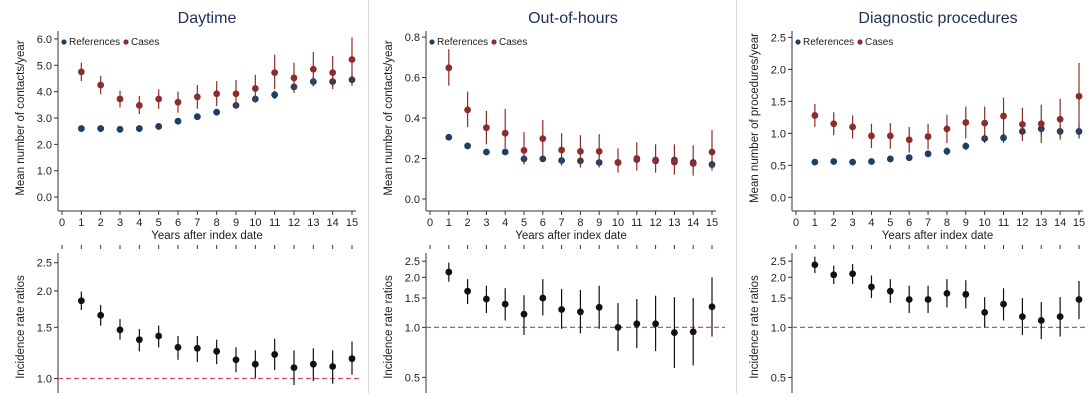 This screenshot has width=1088, height=398. I want to click on y-tick-label: 2.5, so click(778, 38).